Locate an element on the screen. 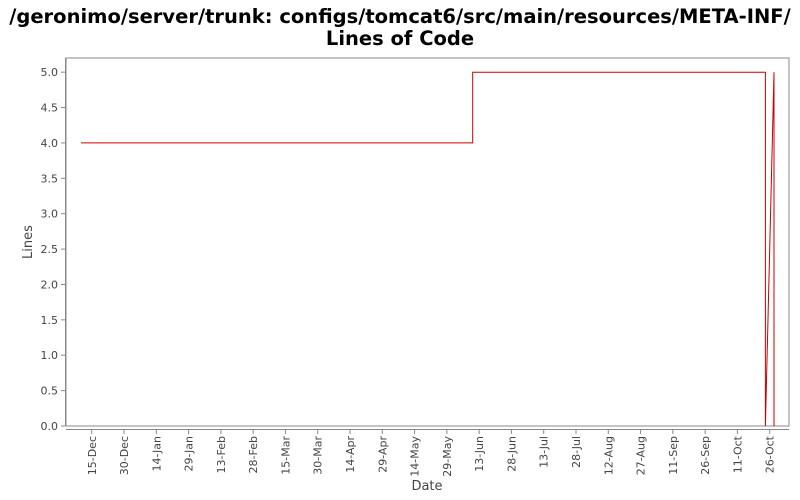 Image resolution: width=800 pixels, height=500 pixels. x-tick-label: 30-Dec is located at coordinates (124, 455).